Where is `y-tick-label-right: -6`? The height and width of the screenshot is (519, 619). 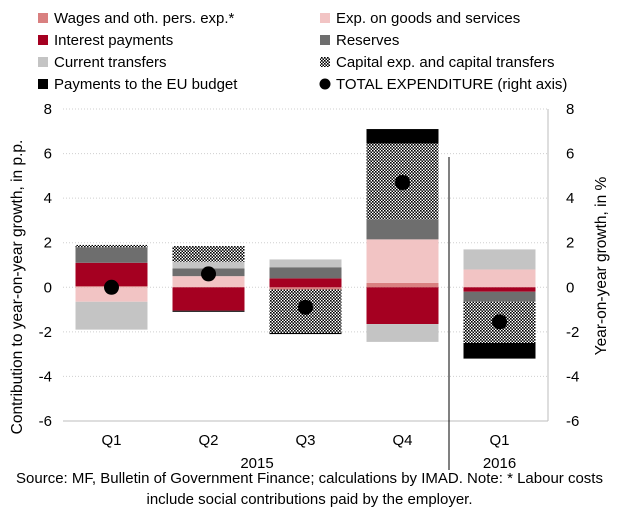
y-tick-label-right: -6 is located at coordinates (572, 421).